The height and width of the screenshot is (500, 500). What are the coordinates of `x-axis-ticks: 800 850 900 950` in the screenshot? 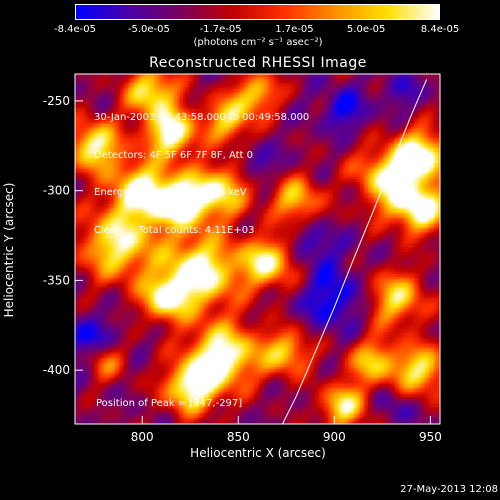 It's located at (286, 430).